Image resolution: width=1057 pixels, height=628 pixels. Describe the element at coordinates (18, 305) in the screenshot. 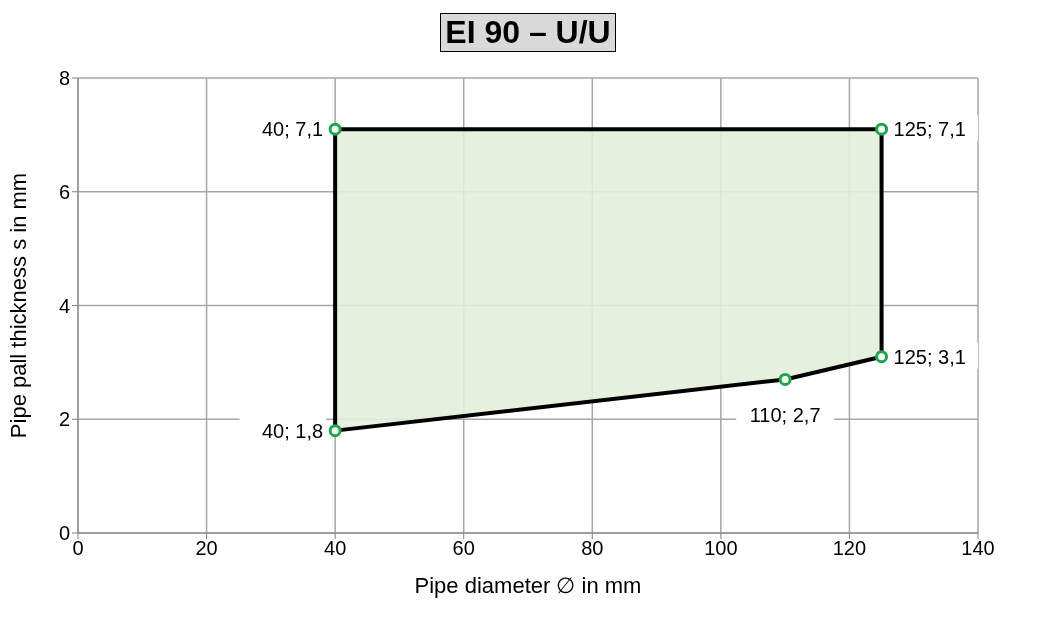

I see `y-axis-title: Pipe pall thickness s in mm` at that location.